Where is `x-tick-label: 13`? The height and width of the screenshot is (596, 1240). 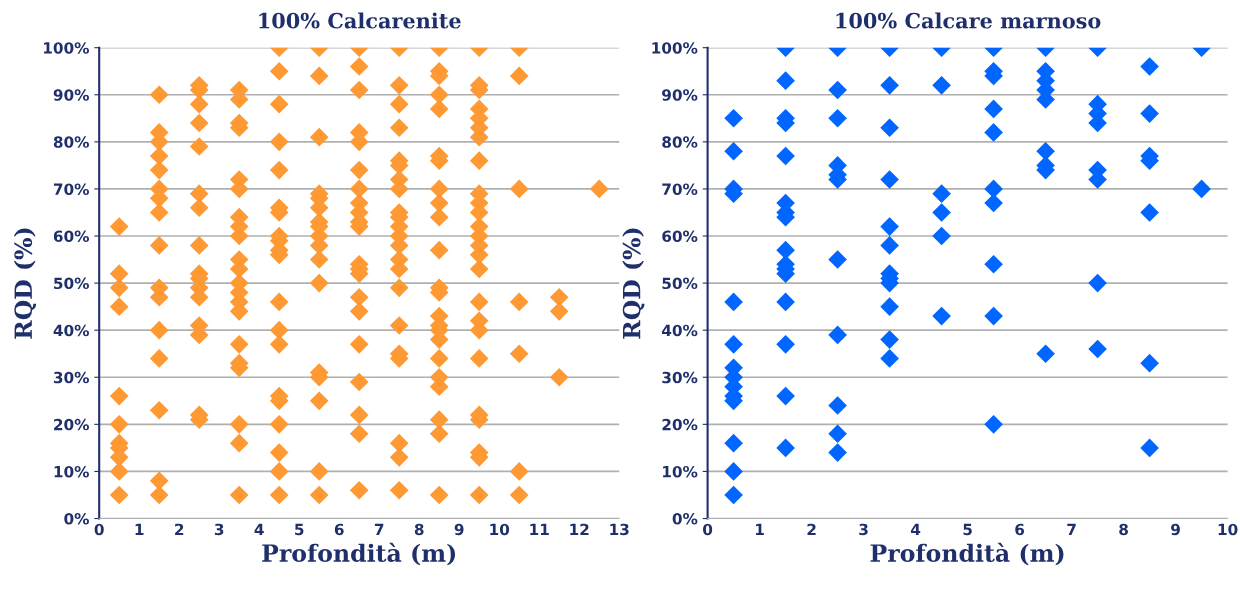
x-tick-label: 13 is located at coordinates (619, 529).